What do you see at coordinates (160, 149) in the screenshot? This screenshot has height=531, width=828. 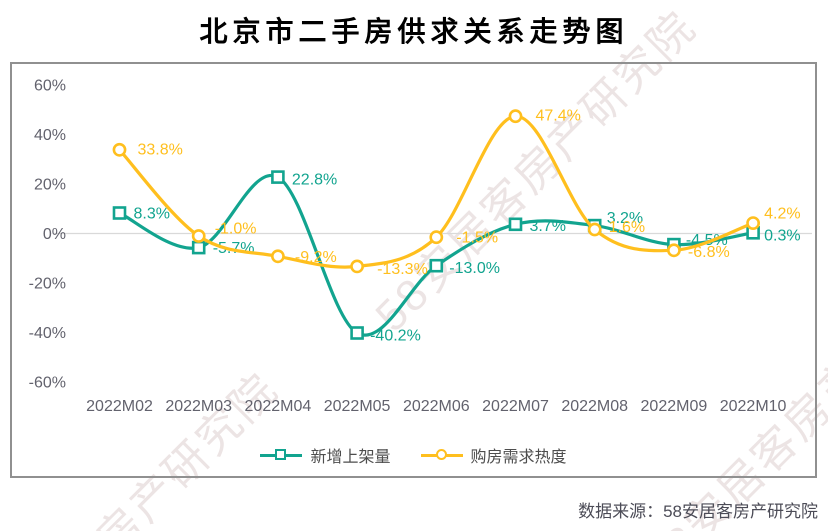 I see `data-label: 33.8%` at bounding box center [160, 149].